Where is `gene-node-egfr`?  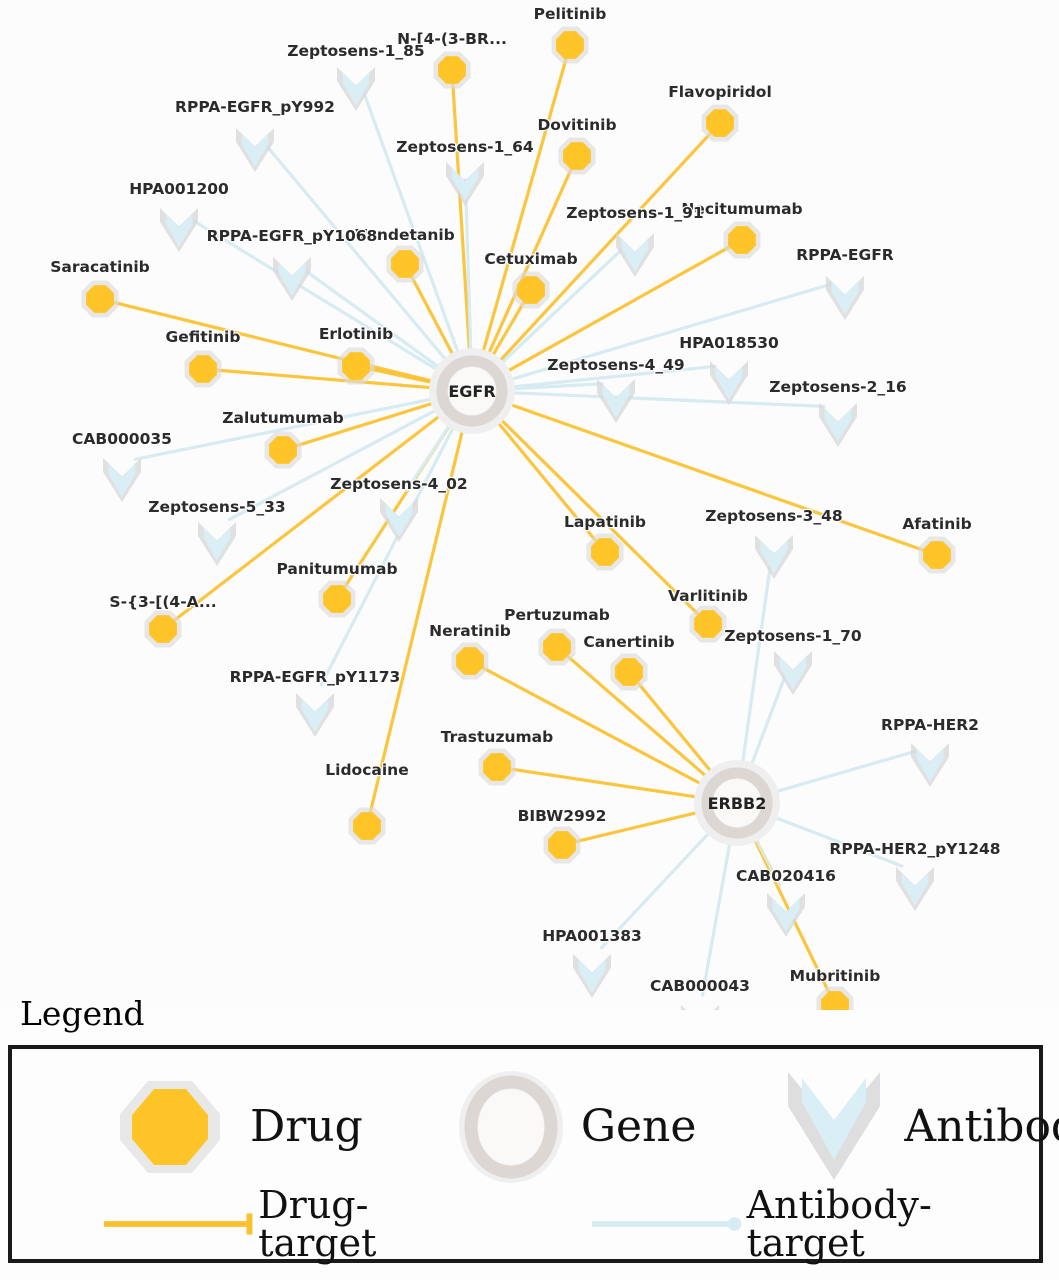
gene-node-egfr is located at coordinates (472, 391).